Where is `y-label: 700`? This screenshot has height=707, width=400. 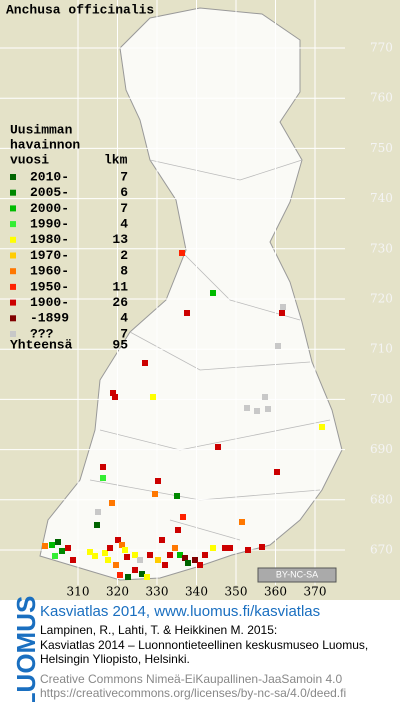
y-label: 700 is located at coordinates (381, 399).